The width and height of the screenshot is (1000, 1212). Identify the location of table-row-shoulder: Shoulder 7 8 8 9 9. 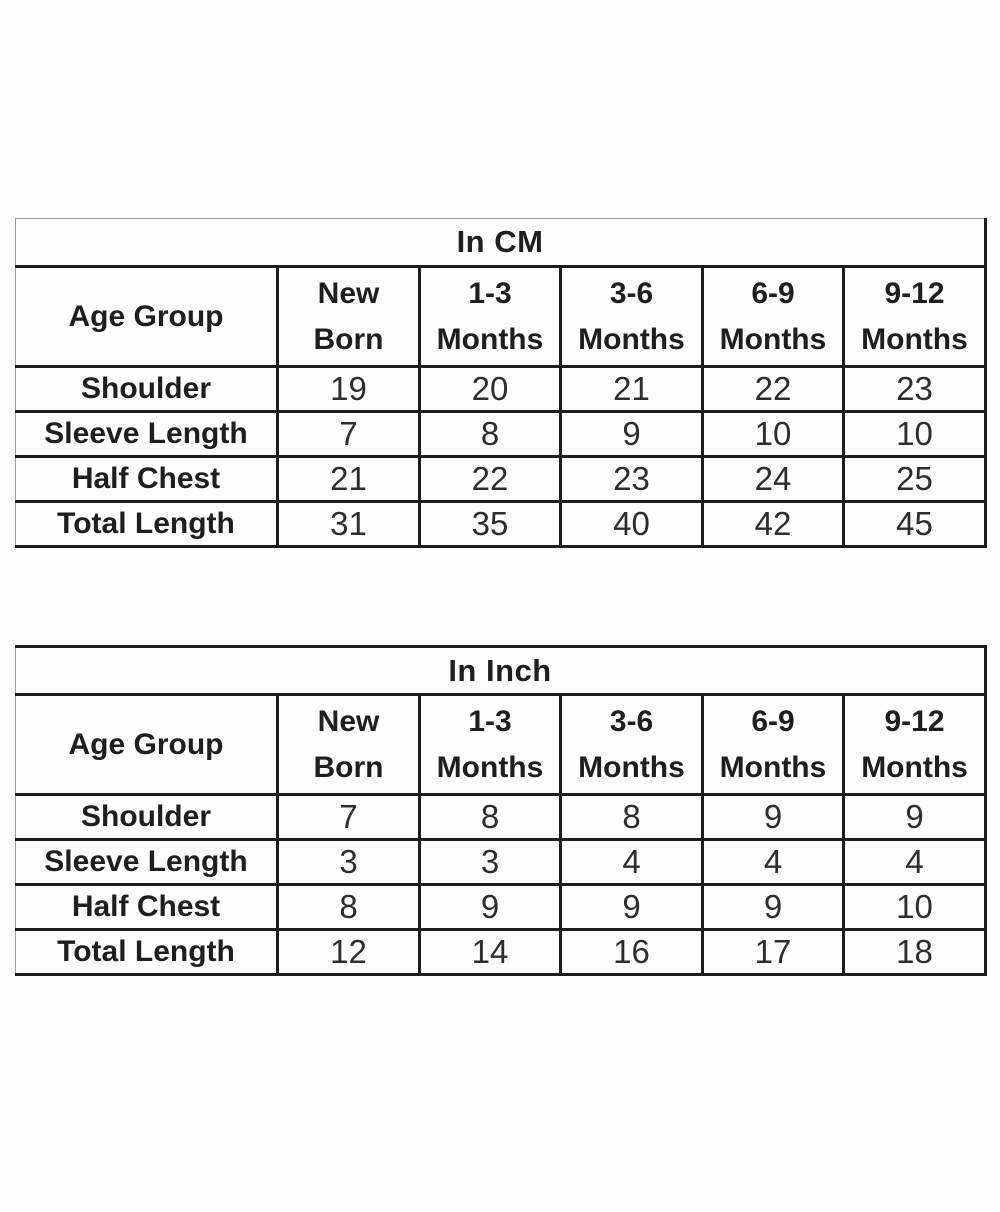
(501, 817).